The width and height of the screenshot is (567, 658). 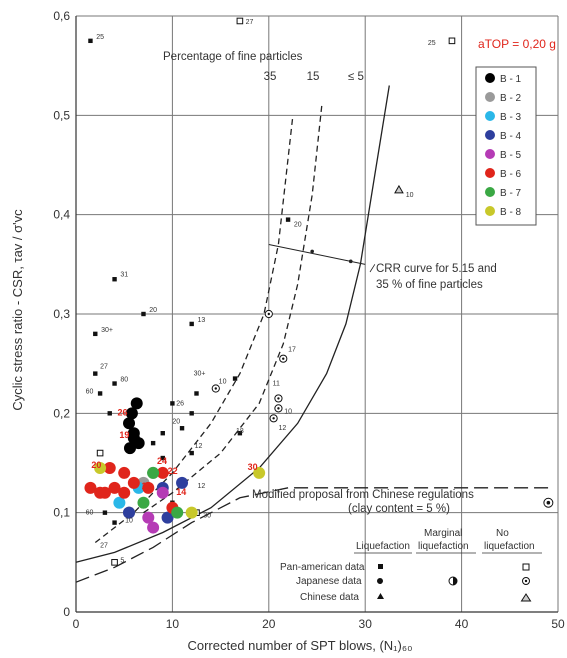 What do you see at coordinates (429, 285) in the screenshot?
I see `crr-note-2: 35 % of fine particles` at bounding box center [429, 285].